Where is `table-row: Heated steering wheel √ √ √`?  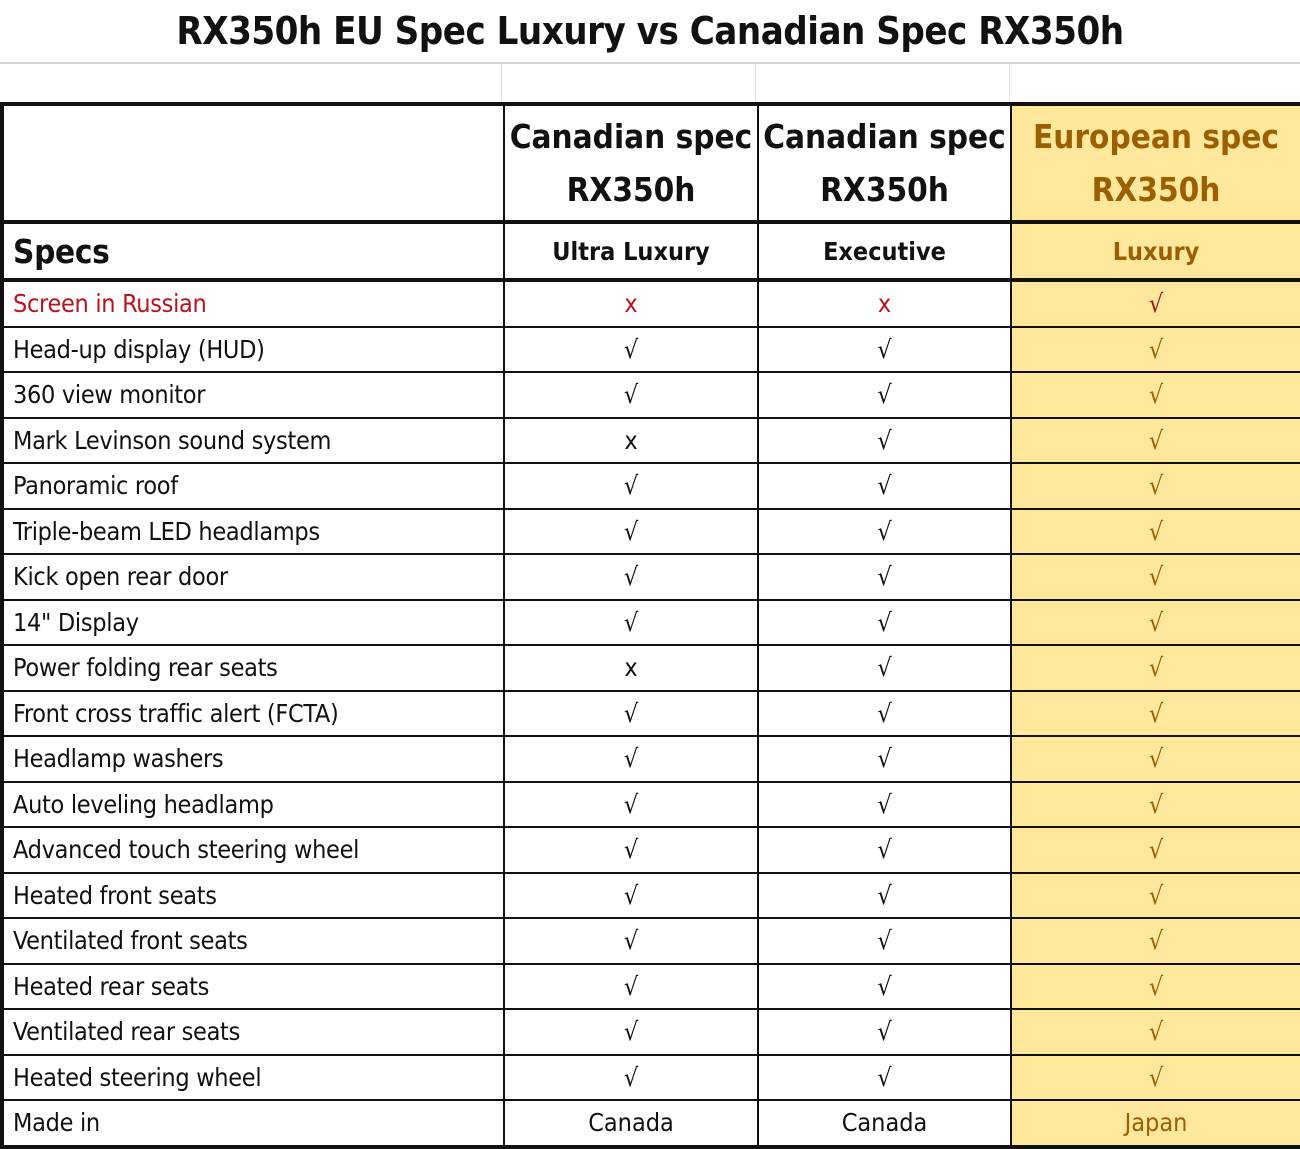
table-row: Heated steering wheel √ √ √ is located at coordinates (650, 1077).